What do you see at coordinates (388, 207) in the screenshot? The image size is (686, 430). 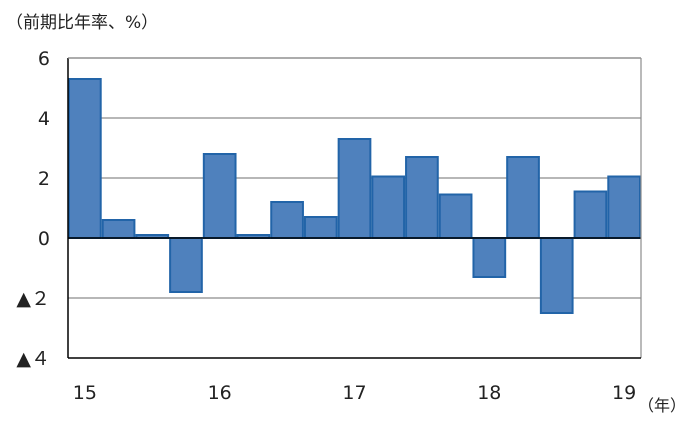 I see `bar-2017Q2` at bounding box center [388, 207].